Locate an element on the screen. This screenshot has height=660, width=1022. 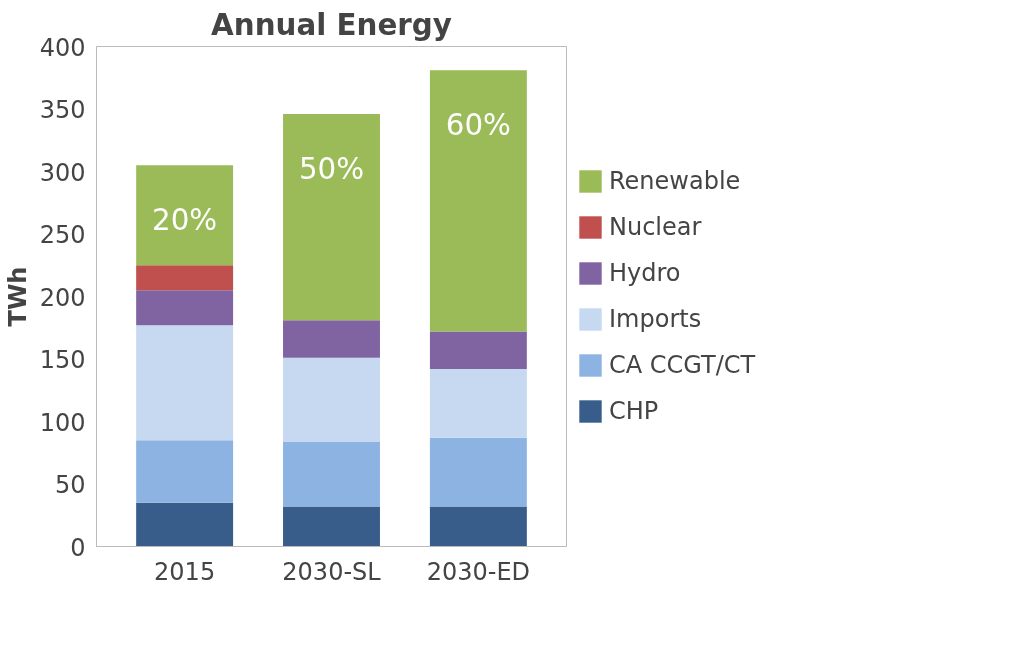
x-tick-label: 2030-ED is located at coordinates (478, 571).